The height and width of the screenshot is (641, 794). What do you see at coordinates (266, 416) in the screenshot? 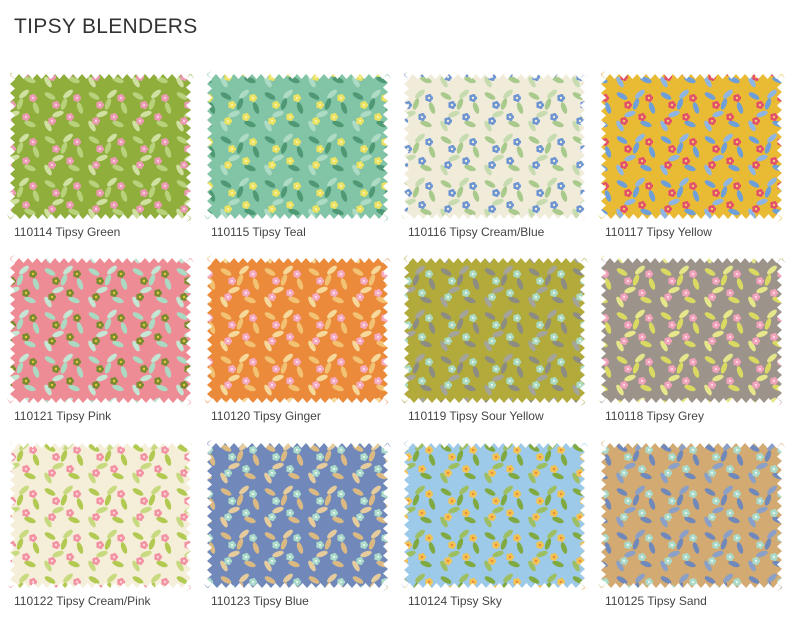
I see `product-label: 110120 Tipsy Ginger` at bounding box center [266, 416].